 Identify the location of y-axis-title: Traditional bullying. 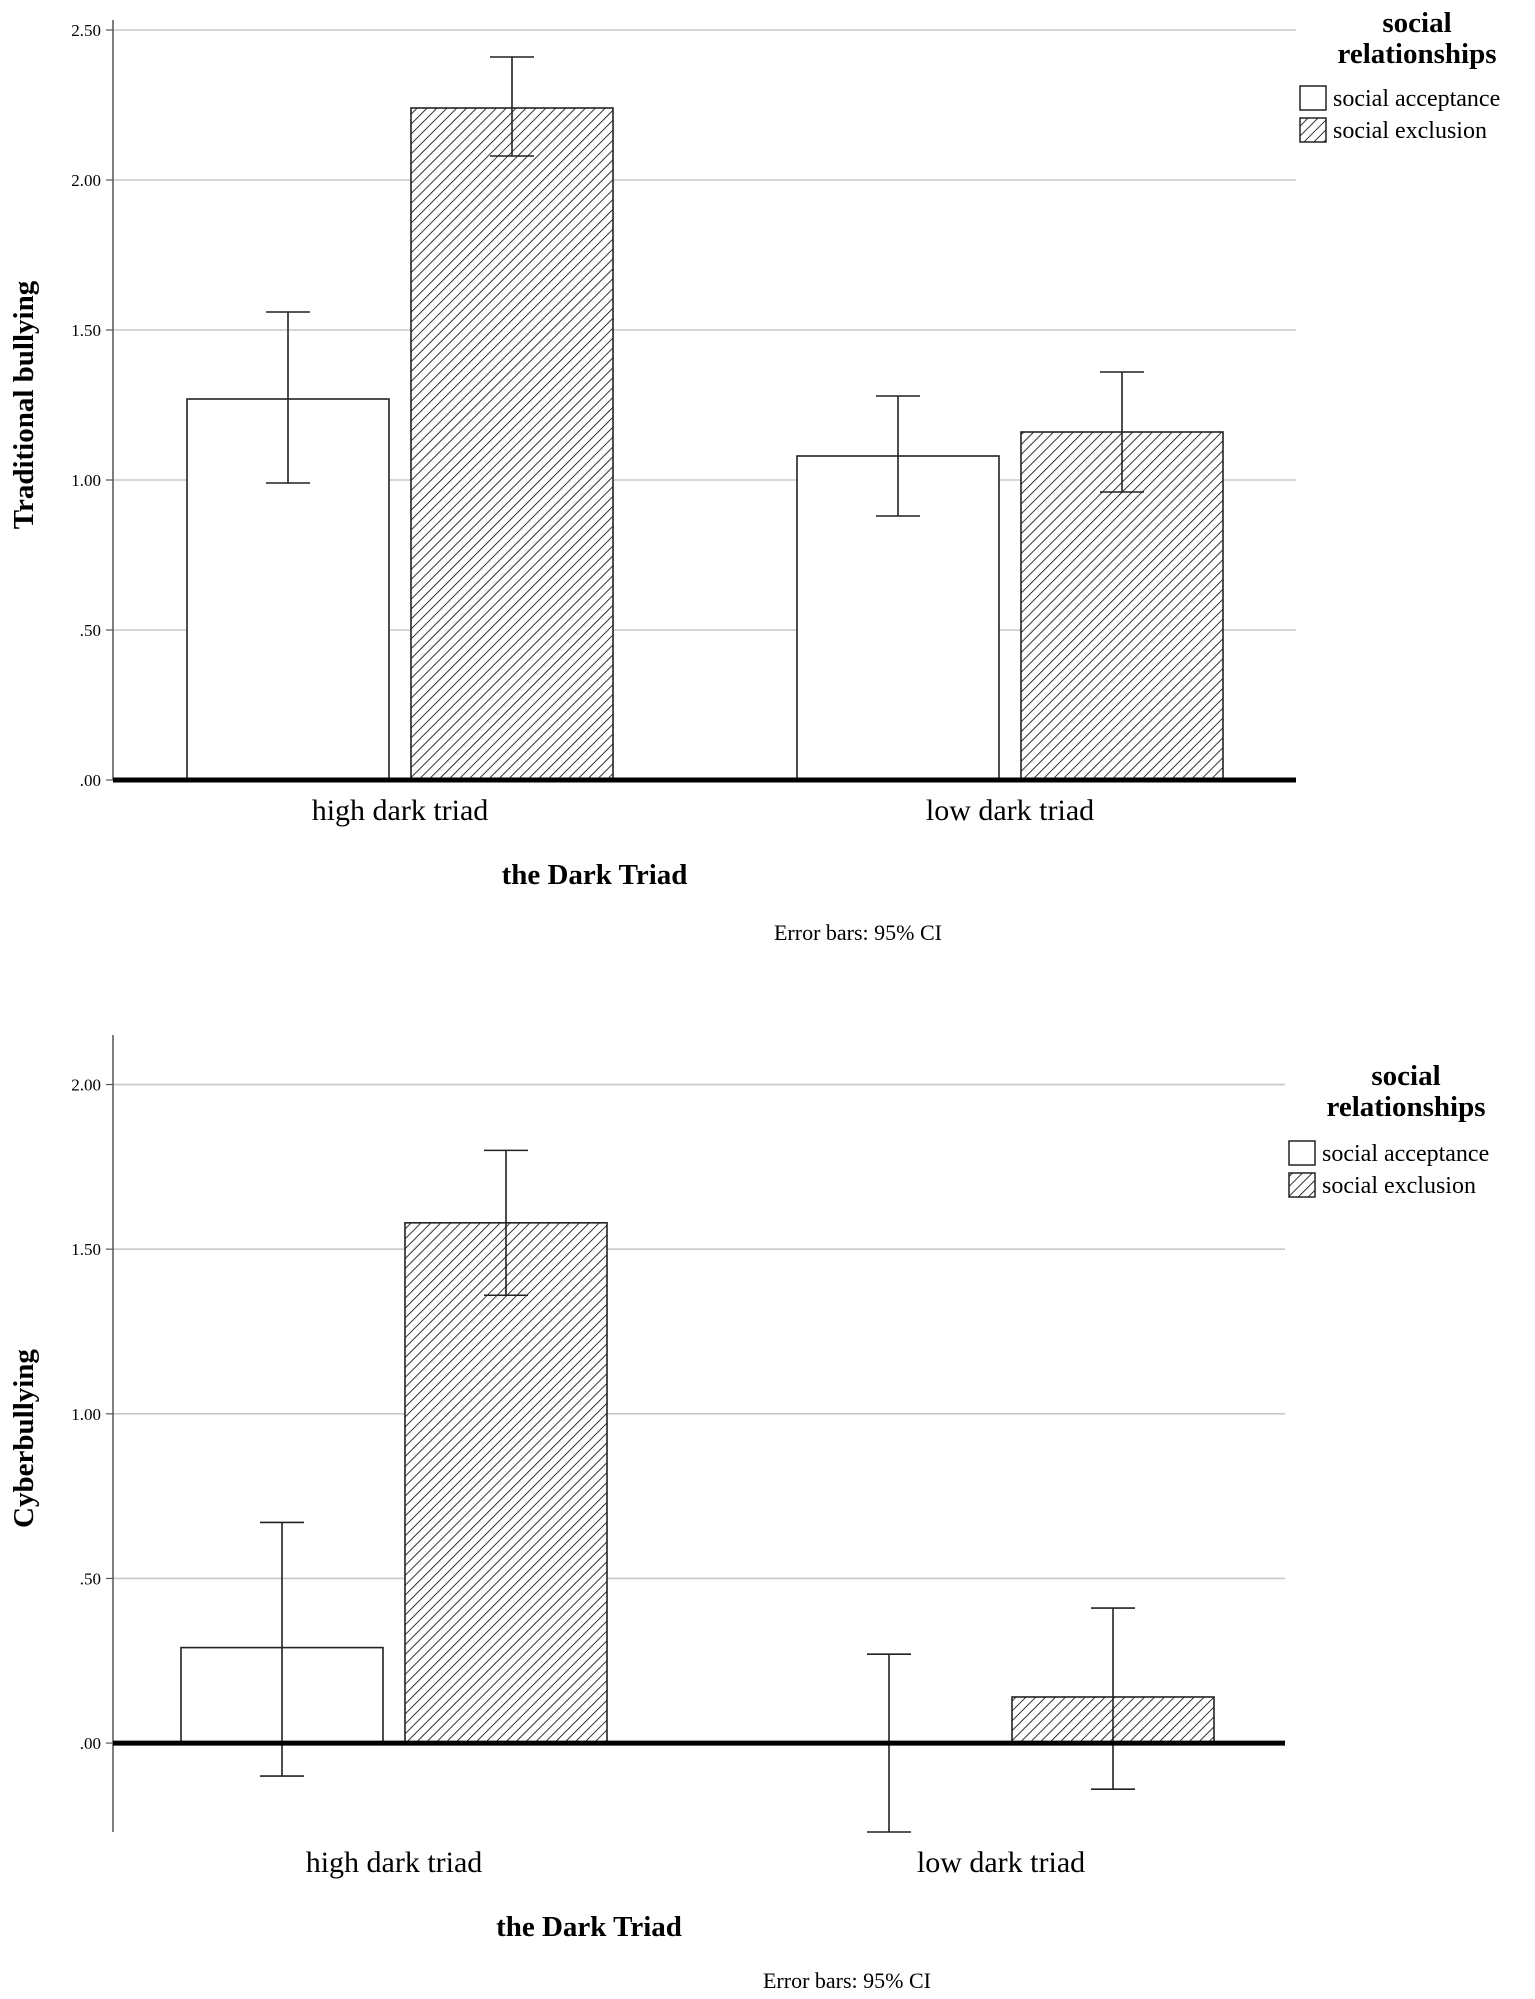
(24, 404).